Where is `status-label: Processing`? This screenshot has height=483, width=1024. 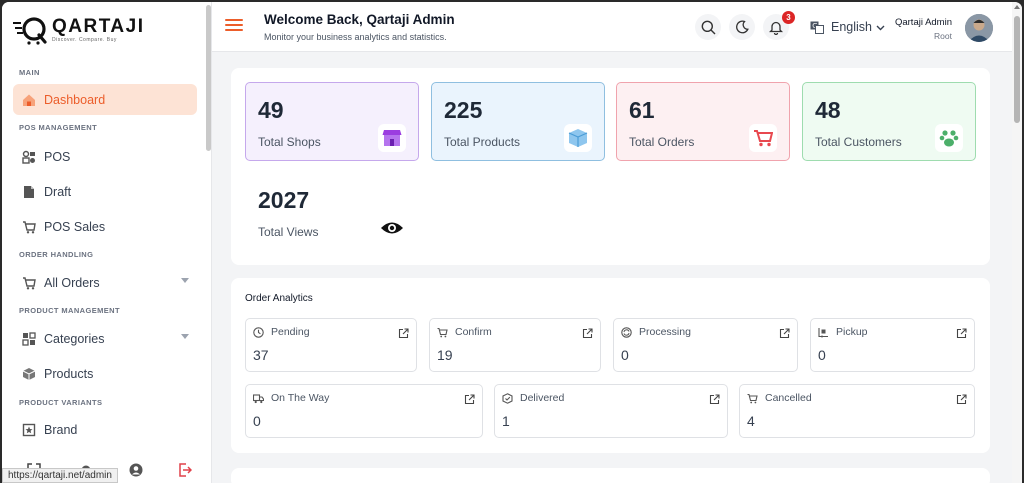
status-label: Processing is located at coordinates (665, 332).